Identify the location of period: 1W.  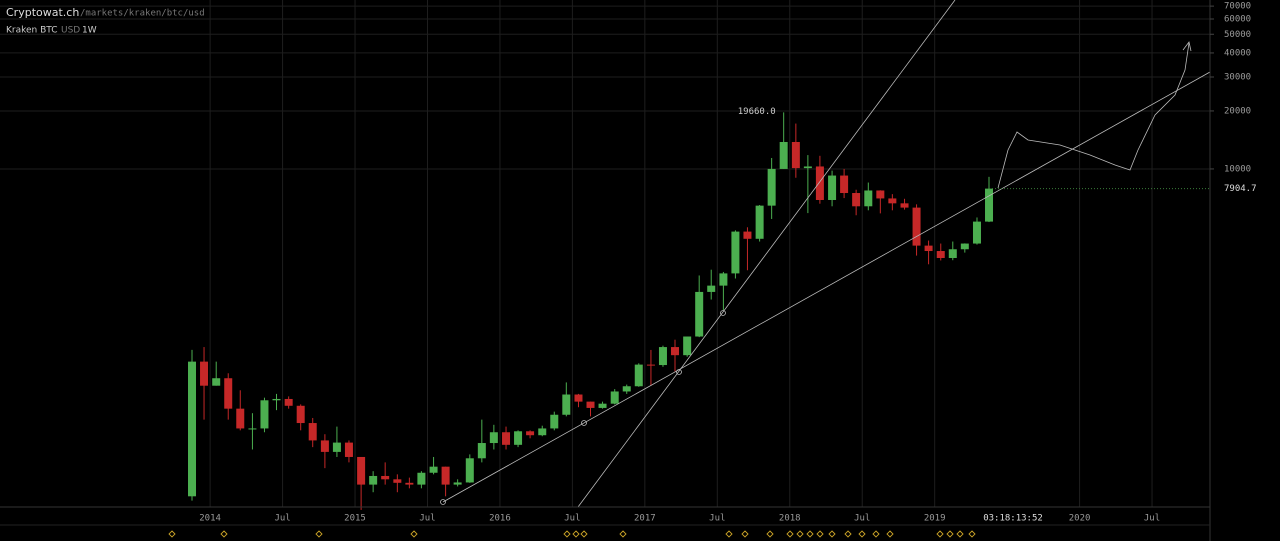
(89, 31).